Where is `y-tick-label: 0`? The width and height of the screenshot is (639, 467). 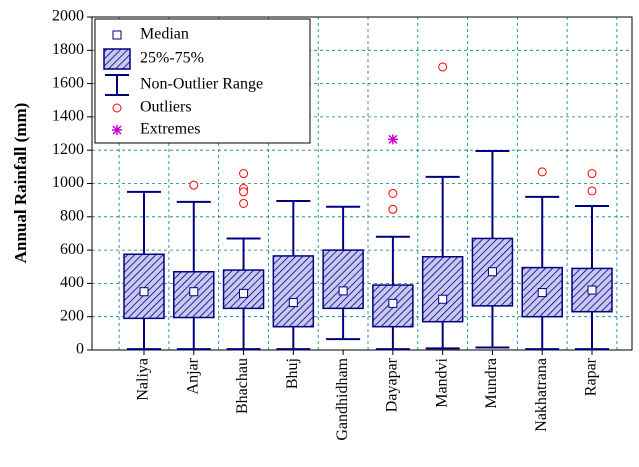 y-tick-label: 0 is located at coordinates (80, 349).